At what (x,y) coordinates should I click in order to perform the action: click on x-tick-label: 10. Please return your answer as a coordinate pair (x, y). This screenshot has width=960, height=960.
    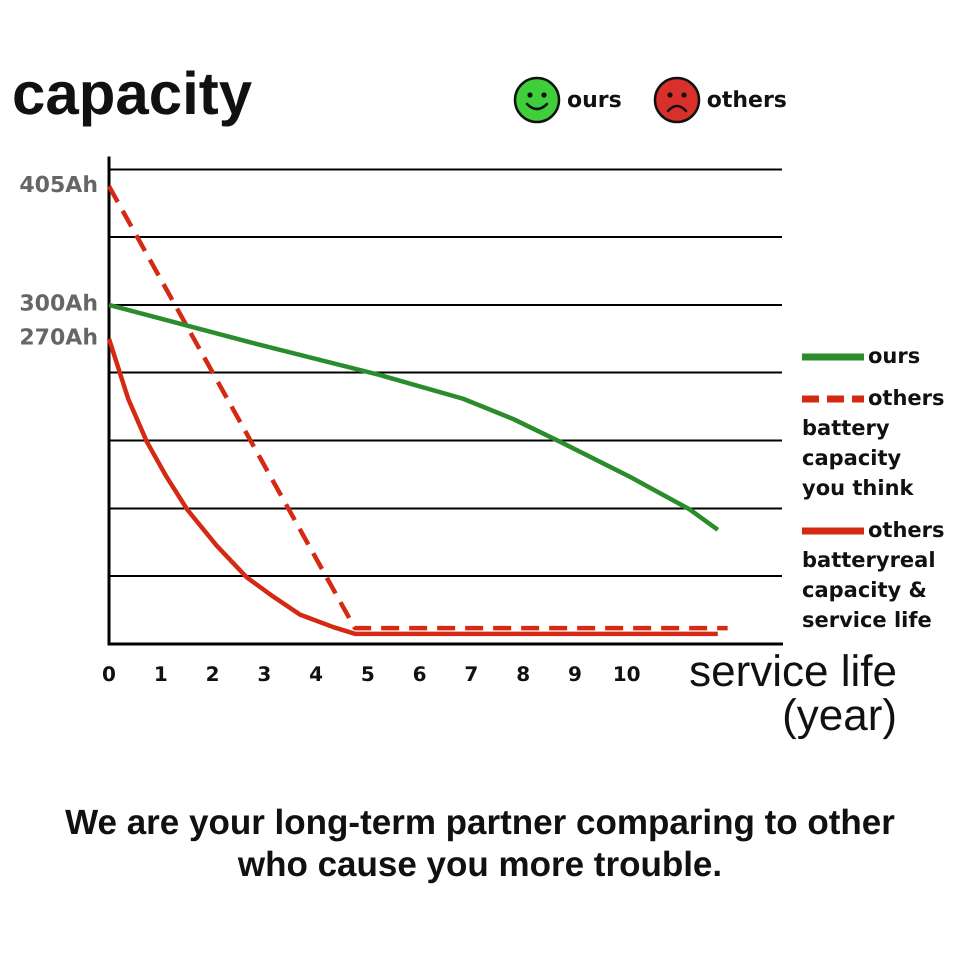
    Looking at the image, I should click on (626, 674).